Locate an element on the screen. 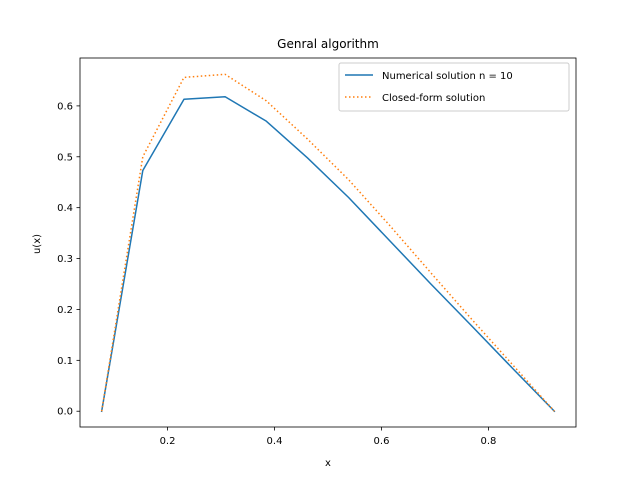 The image size is (640, 480). y-tick-label: 0.4 is located at coordinates (65, 208).